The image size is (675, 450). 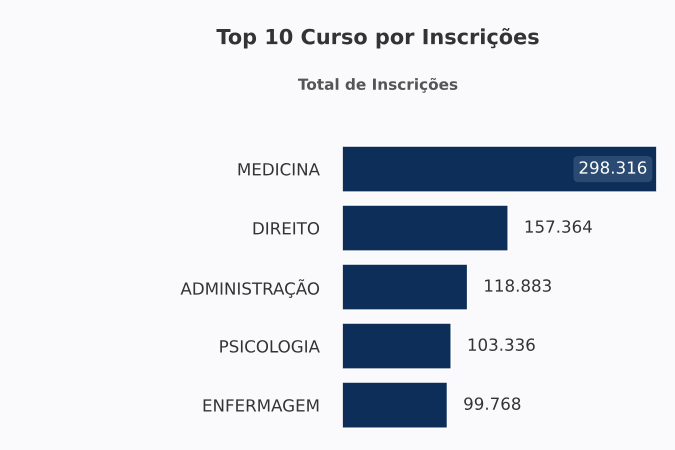 What do you see at coordinates (613, 167) in the screenshot?
I see `data-label: 298.316` at bounding box center [613, 167].